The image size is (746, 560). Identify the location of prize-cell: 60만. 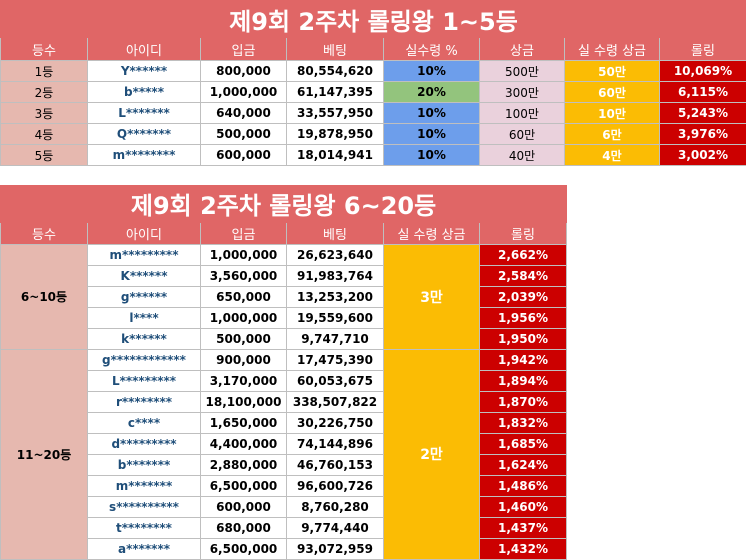
(522, 134).